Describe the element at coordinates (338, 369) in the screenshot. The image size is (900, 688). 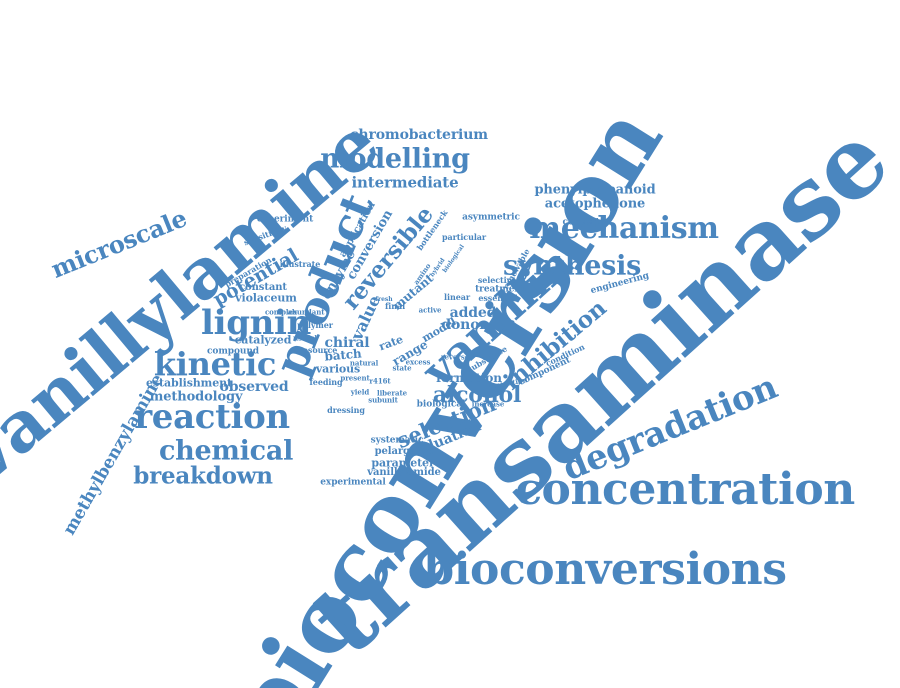
I see `cloud-word-various: various` at that location.